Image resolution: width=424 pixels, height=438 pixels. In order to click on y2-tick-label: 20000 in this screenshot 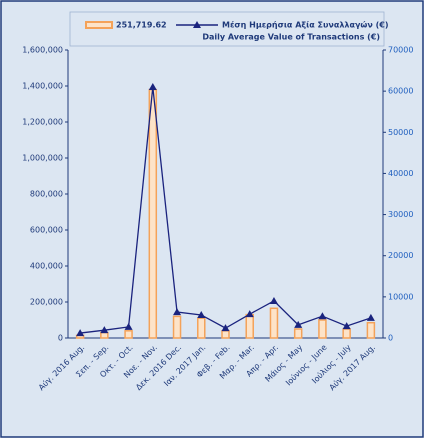, I will do `click(400, 255)`.